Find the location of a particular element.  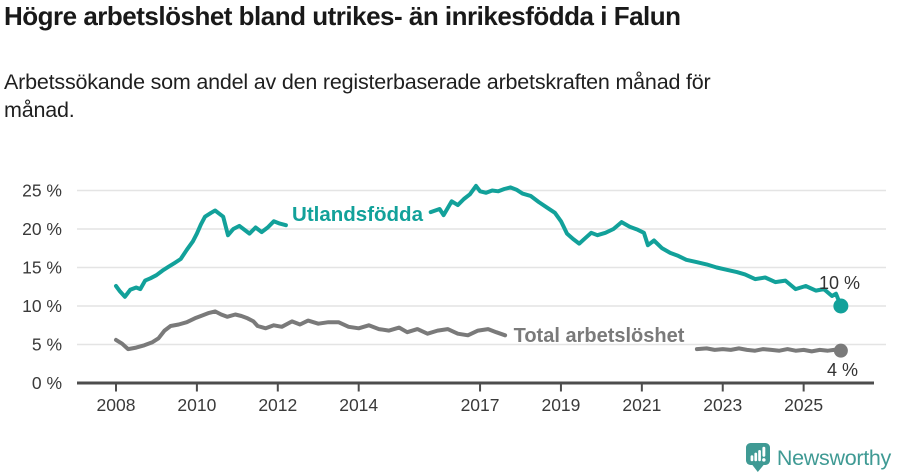

series-label-total: Total arbetslöshet is located at coordinates (599, 336).